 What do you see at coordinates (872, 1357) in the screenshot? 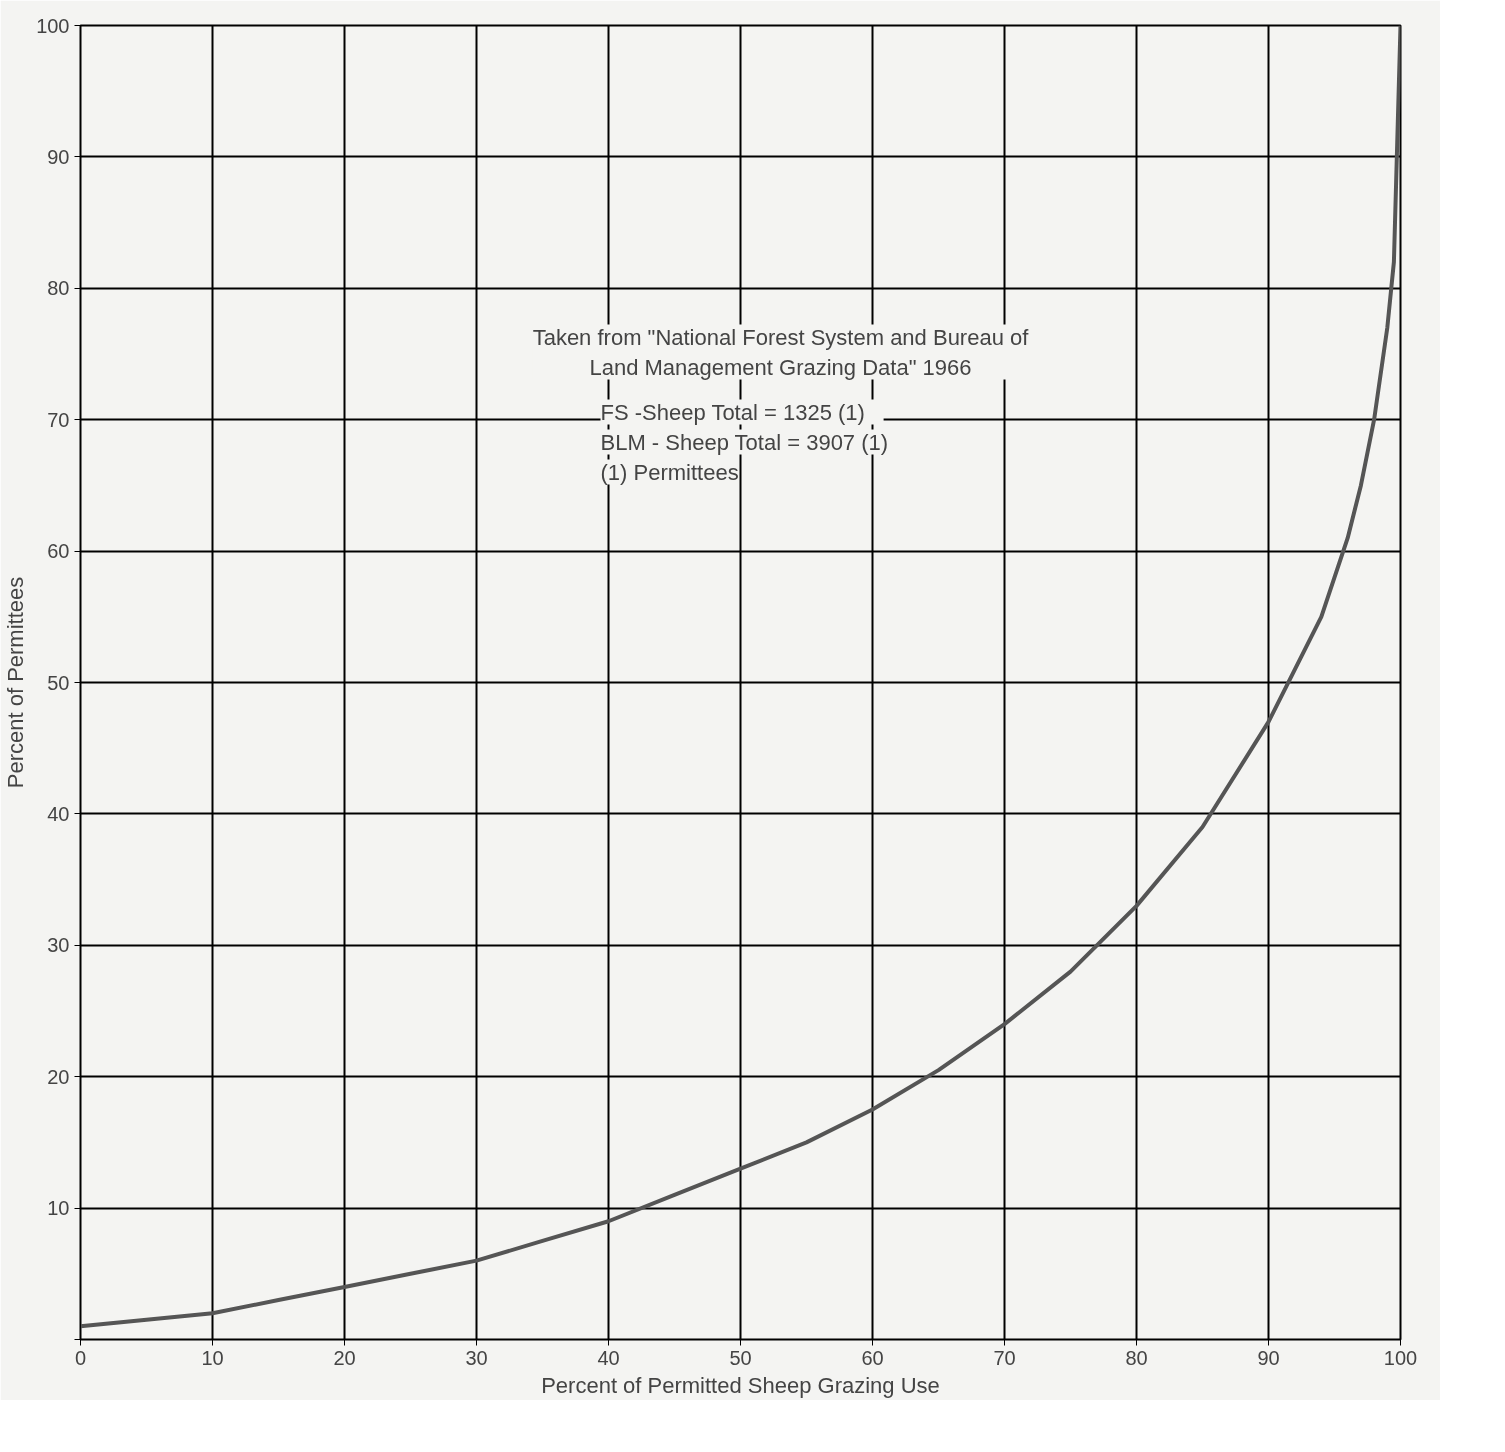
I see `x-tick-label: 60` at bounding box center [872, 1357].